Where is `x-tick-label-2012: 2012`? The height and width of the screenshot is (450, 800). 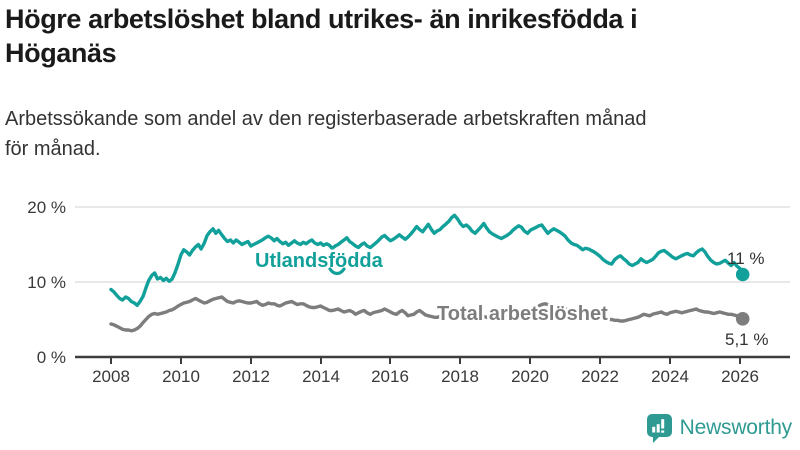 x-tick-label-2012: 2012 is located at coordinates (251, 376).